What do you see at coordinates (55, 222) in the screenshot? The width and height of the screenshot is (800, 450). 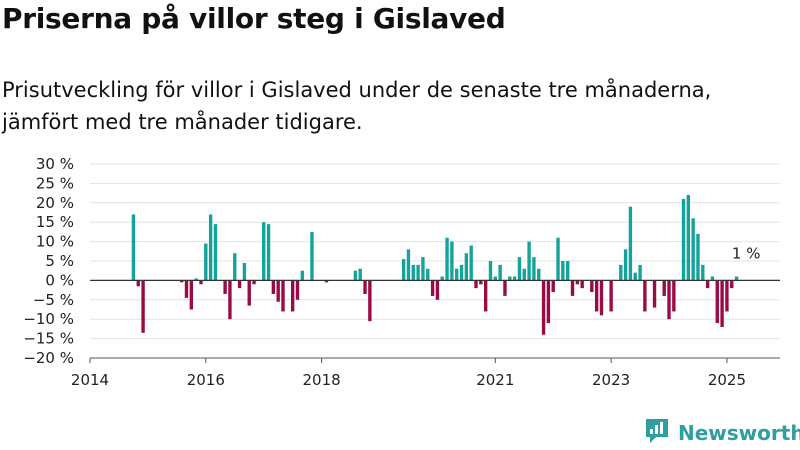 I see `y-tick-label: 15 %` at bounding box center [55, 222].